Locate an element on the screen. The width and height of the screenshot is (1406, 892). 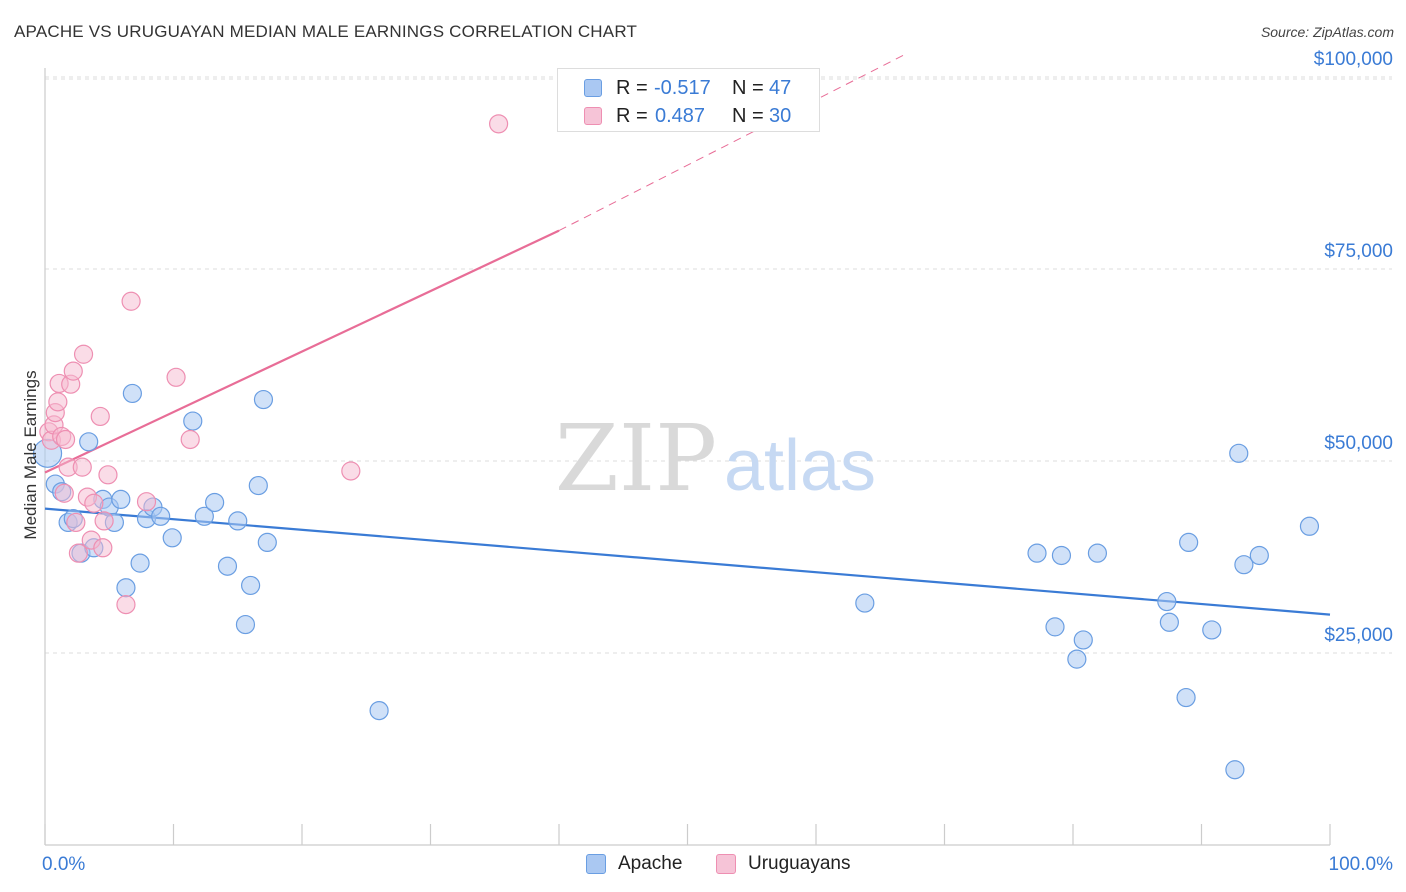
x-tick-label-0: 0.0% is located at coordinates (63, 864).